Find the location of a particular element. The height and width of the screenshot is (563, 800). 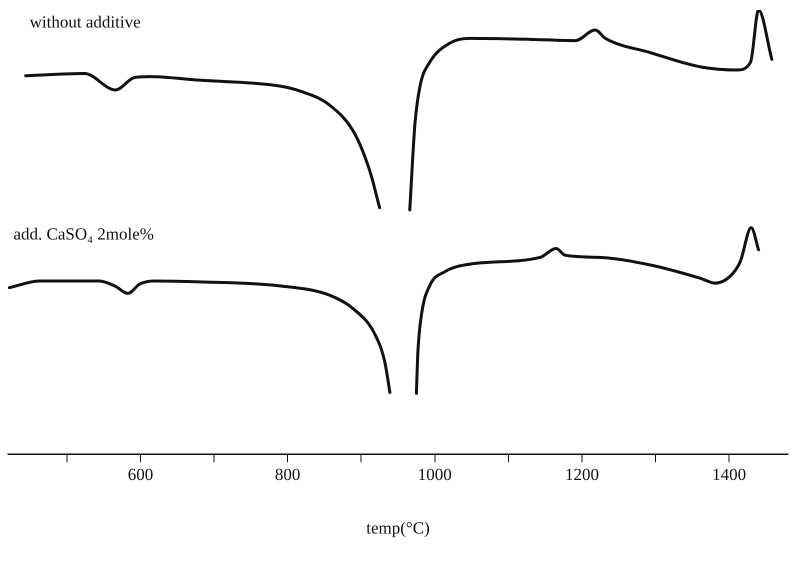

x-tick-label: 600 is located at coordinates (141, 474).